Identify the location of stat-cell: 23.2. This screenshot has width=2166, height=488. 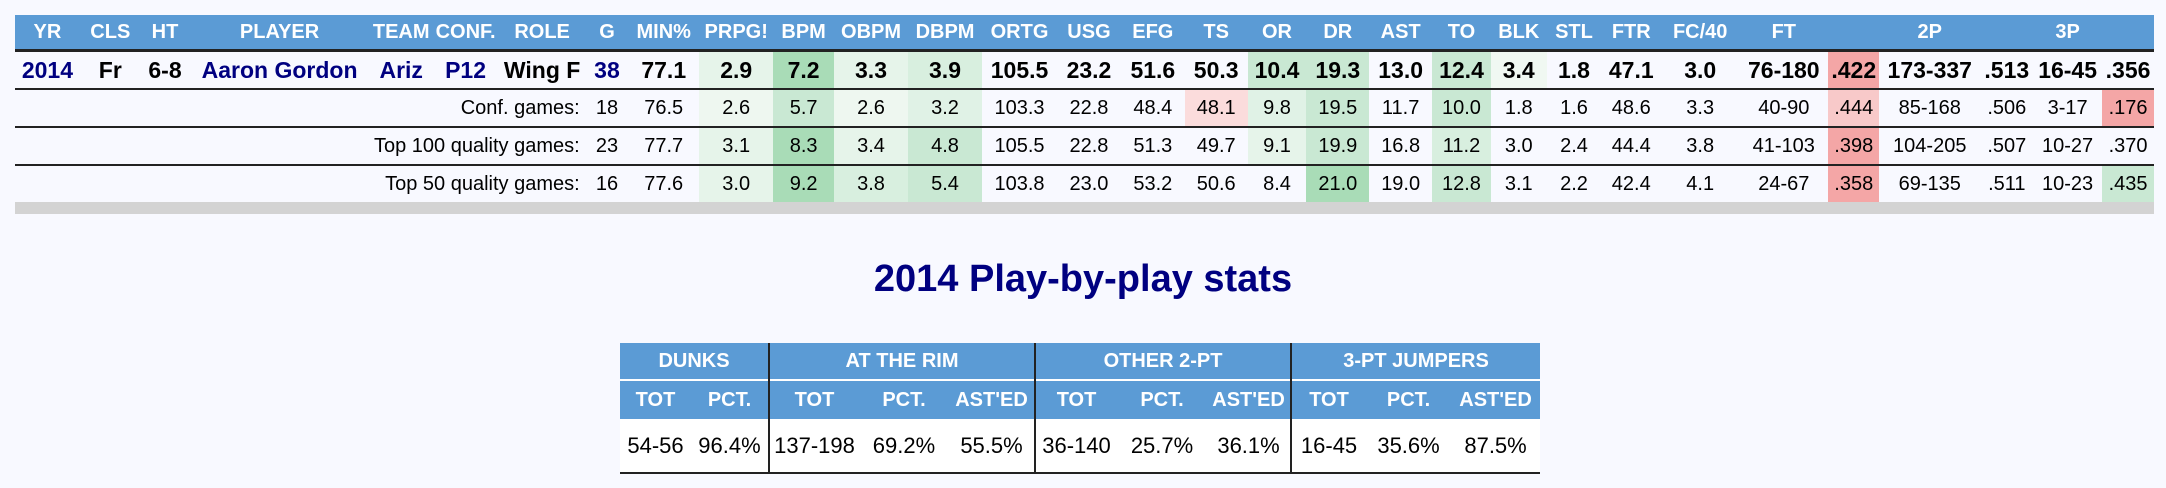
(1089, 70).